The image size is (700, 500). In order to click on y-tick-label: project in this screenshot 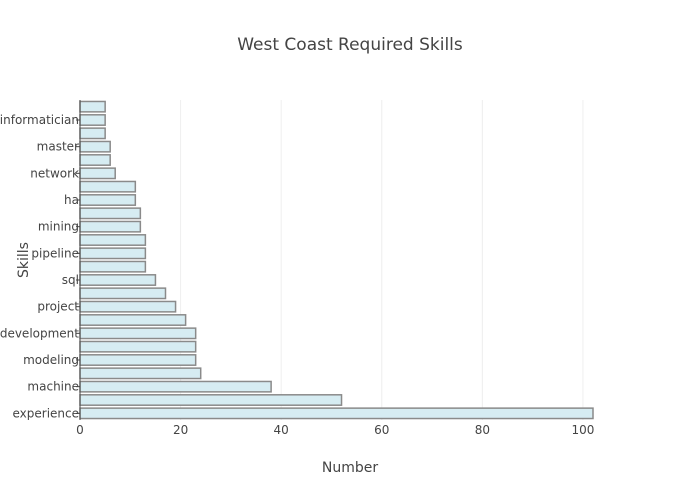, I will do `click(58, 307)`.